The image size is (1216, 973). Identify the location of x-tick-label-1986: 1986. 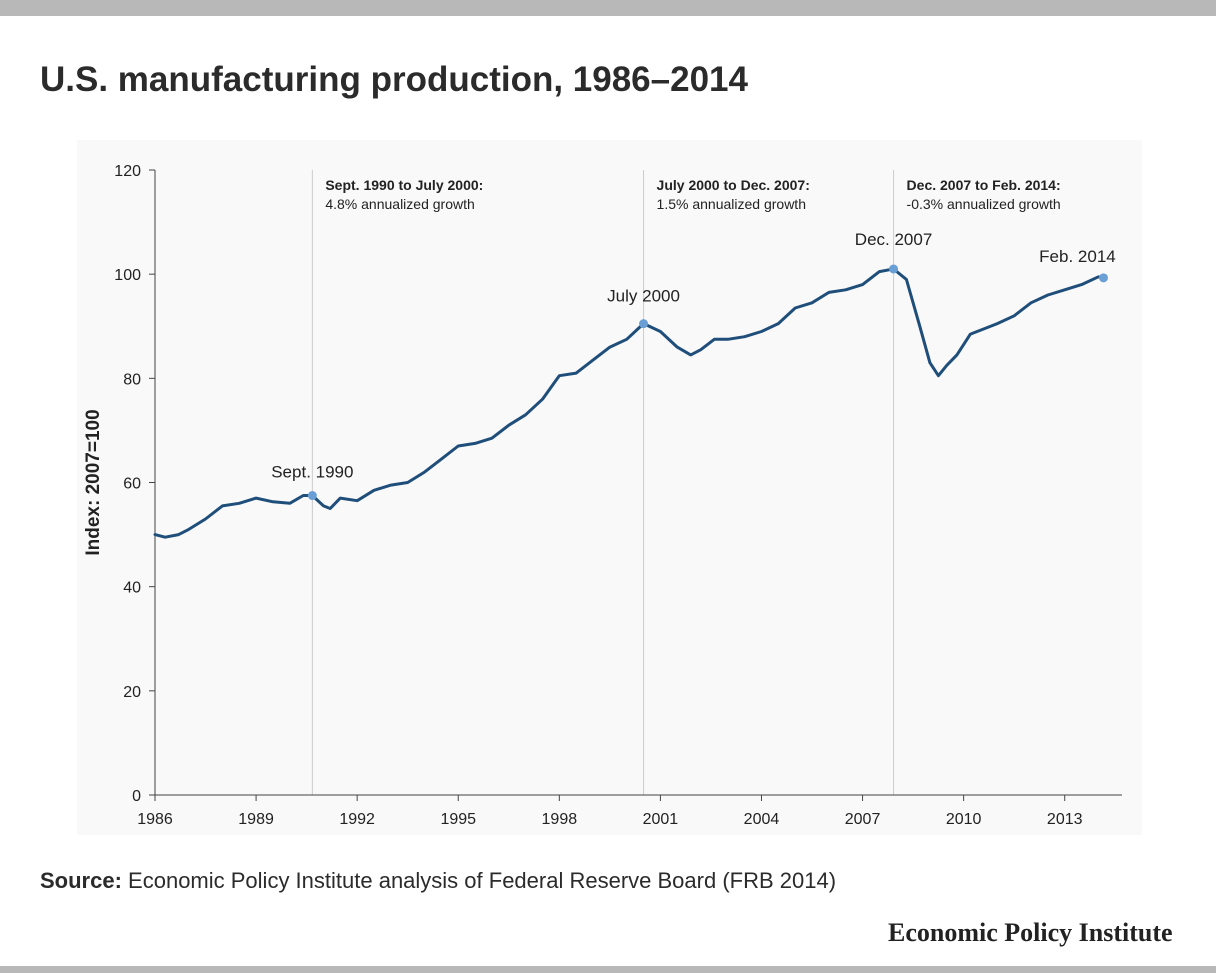
(155, 819).